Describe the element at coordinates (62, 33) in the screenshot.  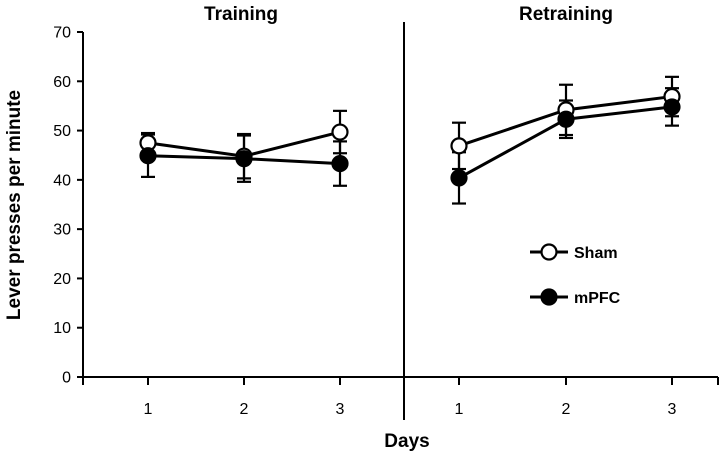
I see `y-tick-label: 70` at that location.